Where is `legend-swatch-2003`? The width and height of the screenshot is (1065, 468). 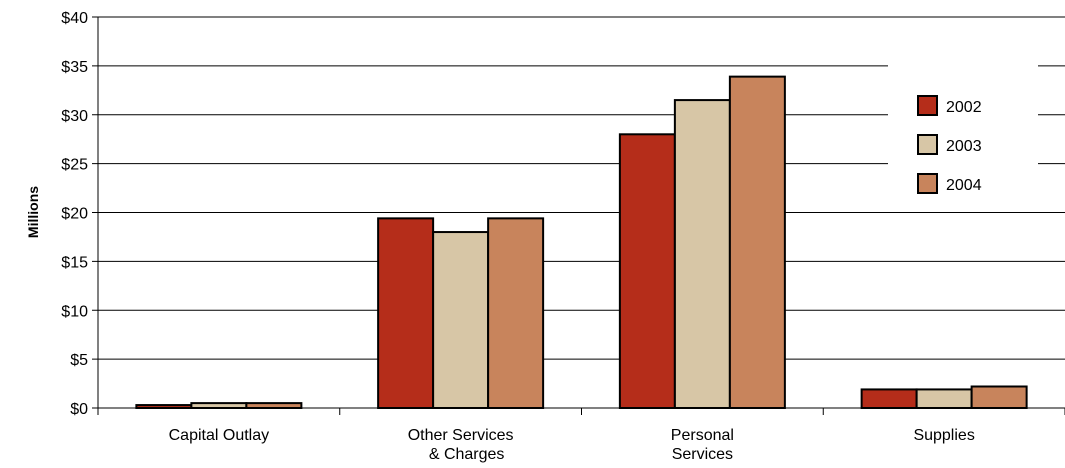 legend-swatch-2003 is located at coordinates (927, 144).